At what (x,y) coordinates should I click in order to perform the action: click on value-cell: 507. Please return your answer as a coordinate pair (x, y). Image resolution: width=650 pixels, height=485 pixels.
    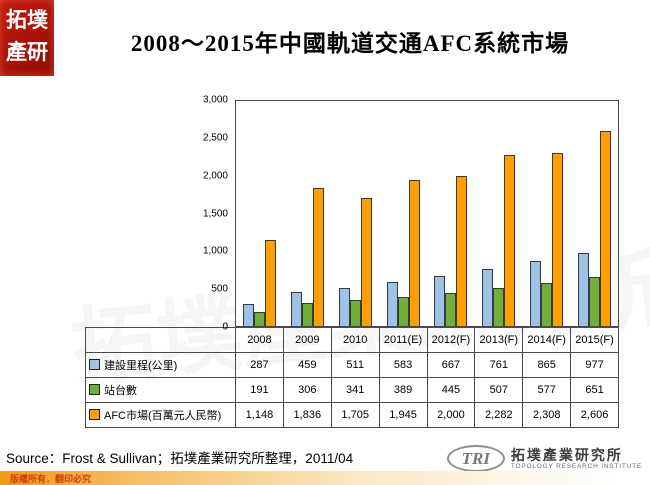
    Looking at the image, I should click on (499, 390).